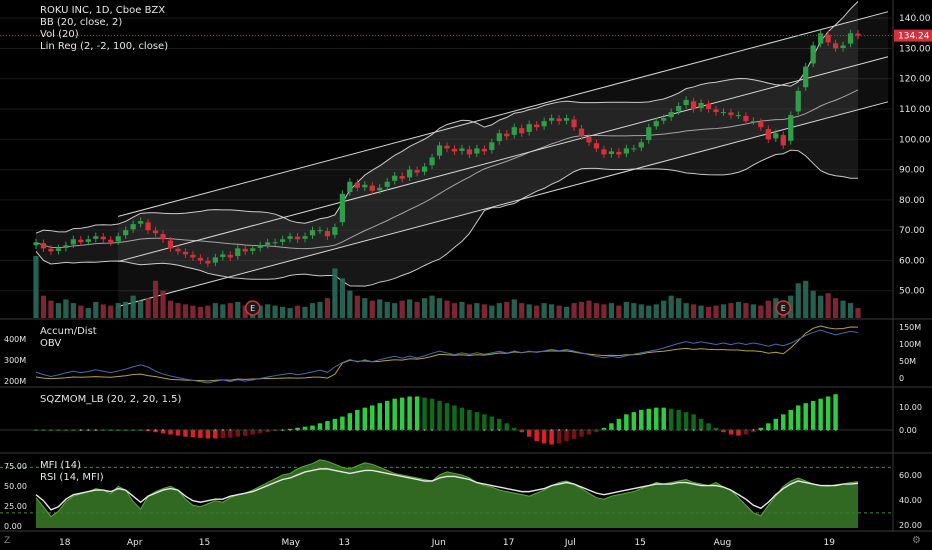  I want to click on settings-gear-icon: ⚙, so click(916, 540).